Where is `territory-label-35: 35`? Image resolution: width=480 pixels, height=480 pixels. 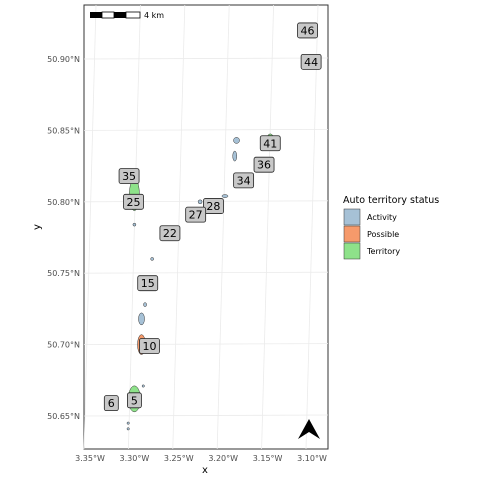 territory-label-35: 35 is located at coordinates (129, 176).